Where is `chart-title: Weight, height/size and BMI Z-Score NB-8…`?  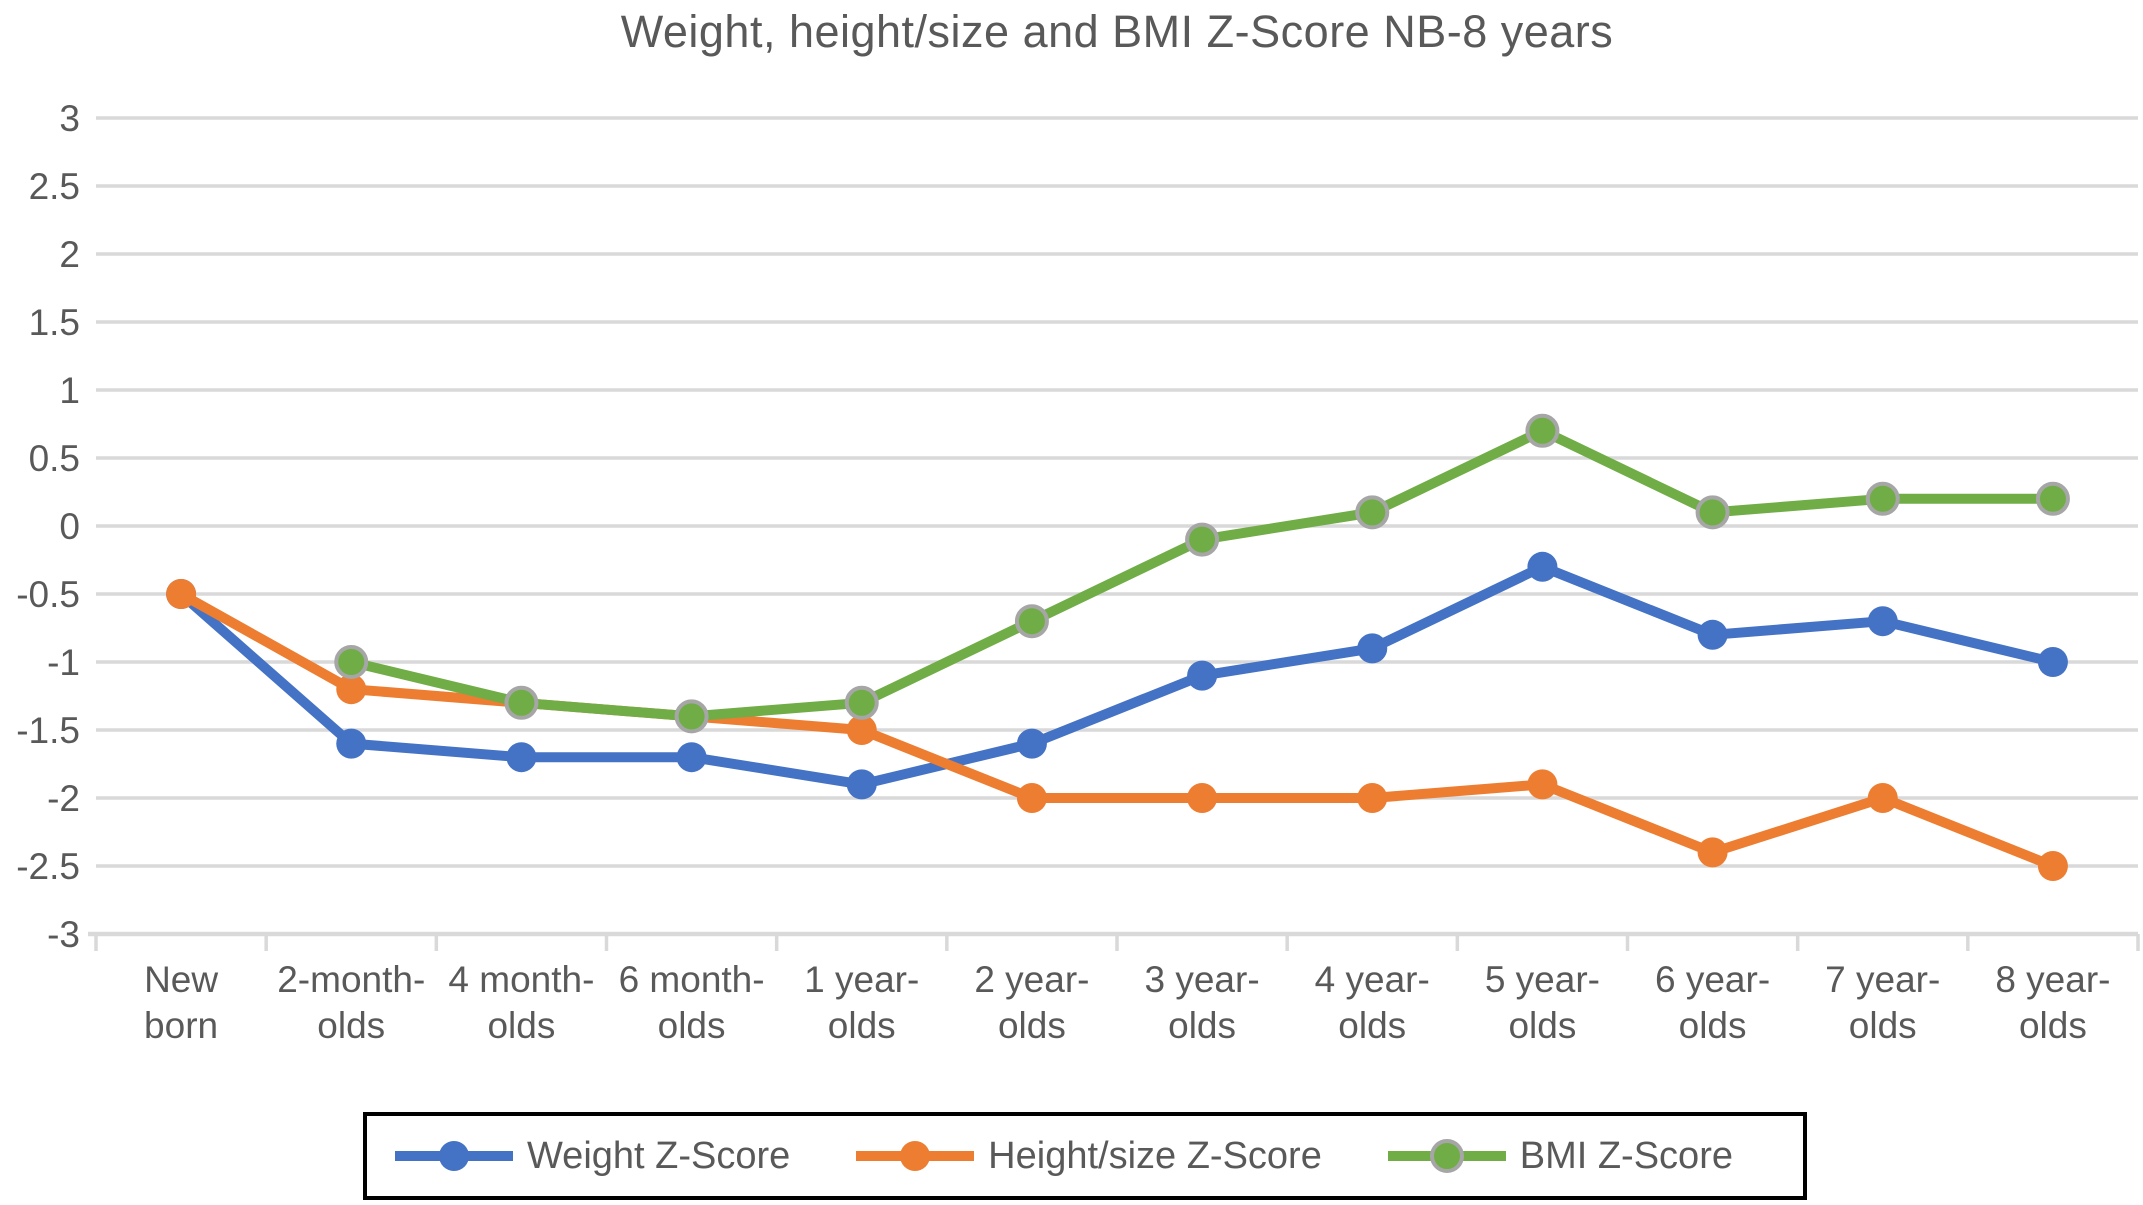
chart-title: Weight, height/size and BMI Z-Score NB-8… is located at coordinates (1117, 31).